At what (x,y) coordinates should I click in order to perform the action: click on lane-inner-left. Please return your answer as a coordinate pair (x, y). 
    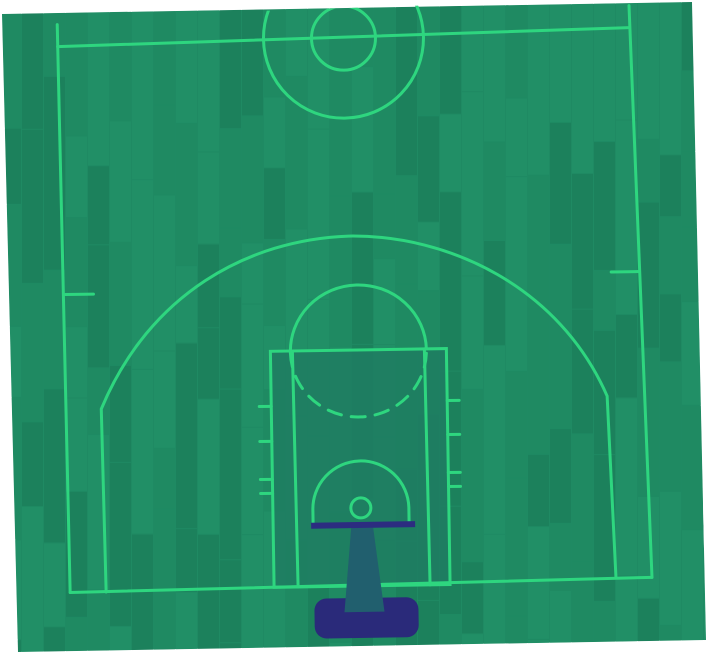
    Looking at the image, I should click on (295, 469).